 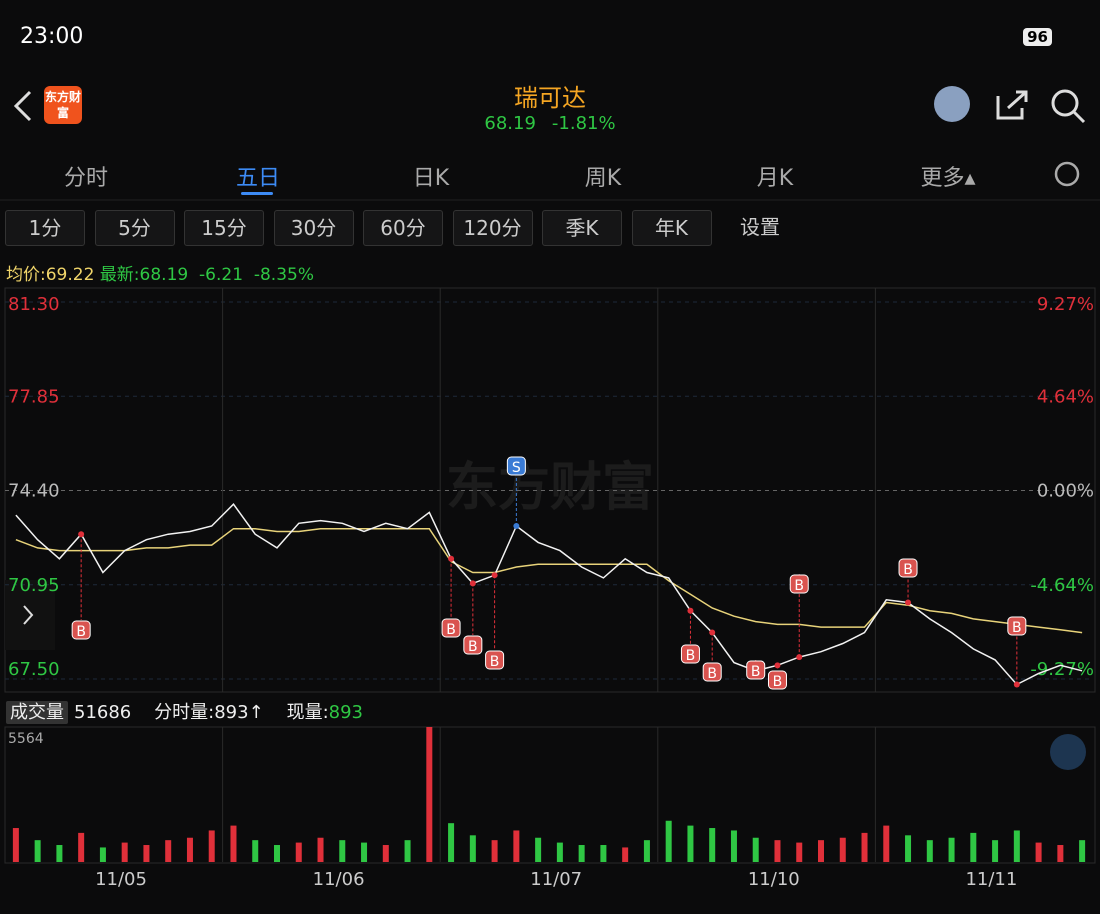 I want to click on logo: 东方财富, so click(x=63, y=105).